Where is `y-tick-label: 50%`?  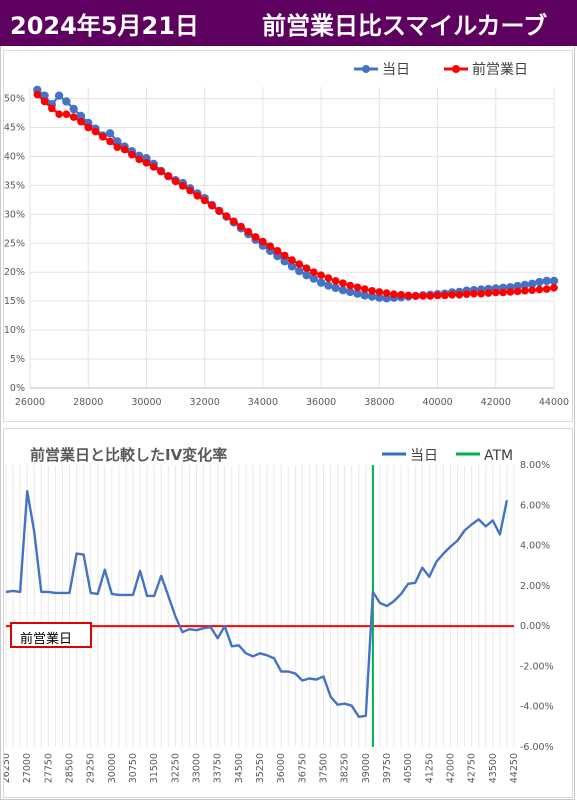
y-tick-label: 50% is located at coordinates (14, 99).